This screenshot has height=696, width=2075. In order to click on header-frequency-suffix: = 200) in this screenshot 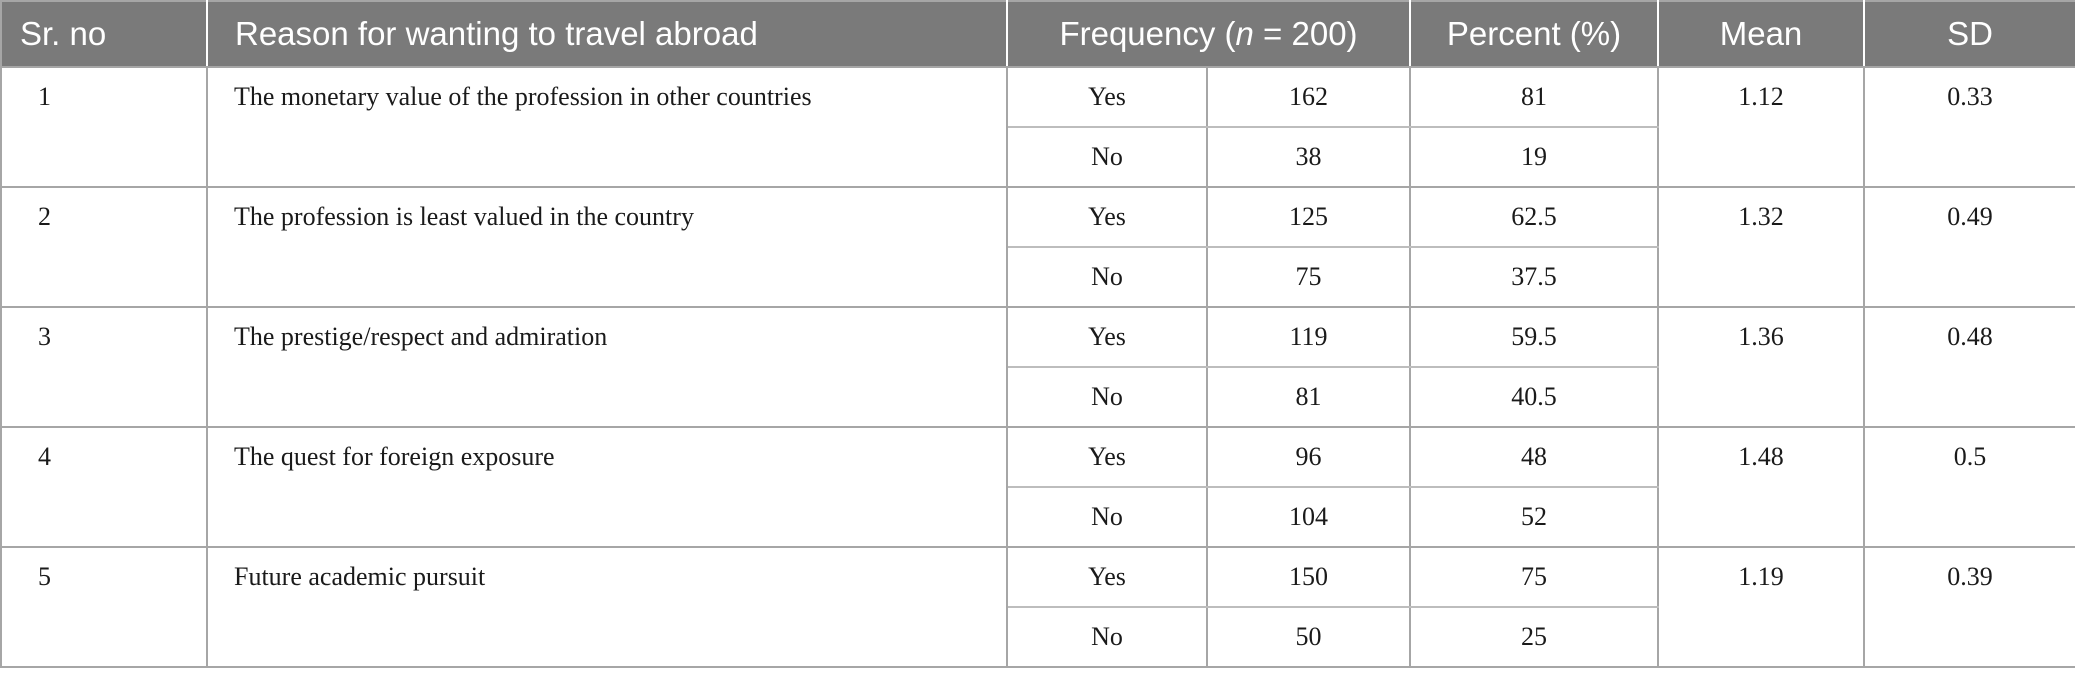, I will do `click(1305, 33)`.